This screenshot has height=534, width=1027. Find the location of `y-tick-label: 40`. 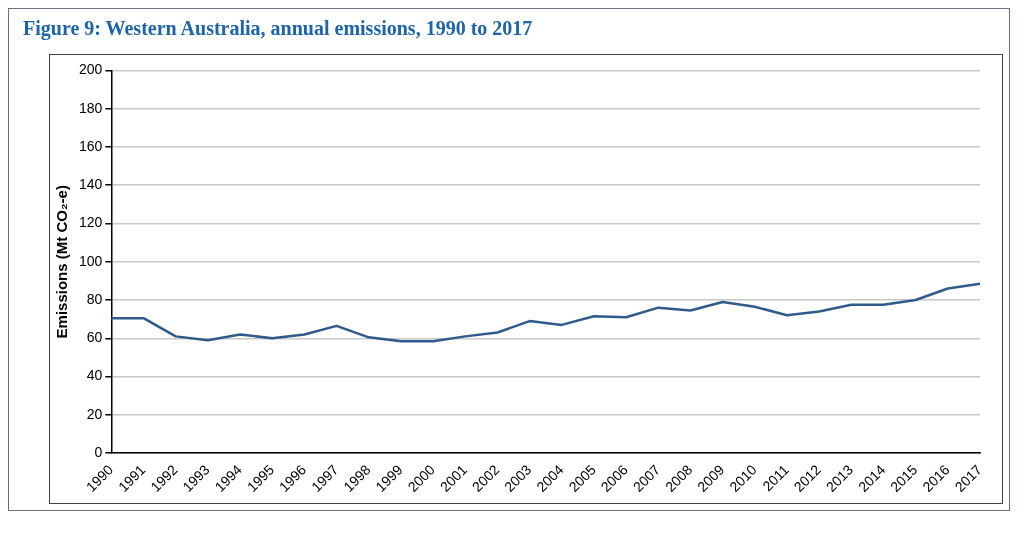

y-tick-label: 40 is located at coordinates (94, 375).